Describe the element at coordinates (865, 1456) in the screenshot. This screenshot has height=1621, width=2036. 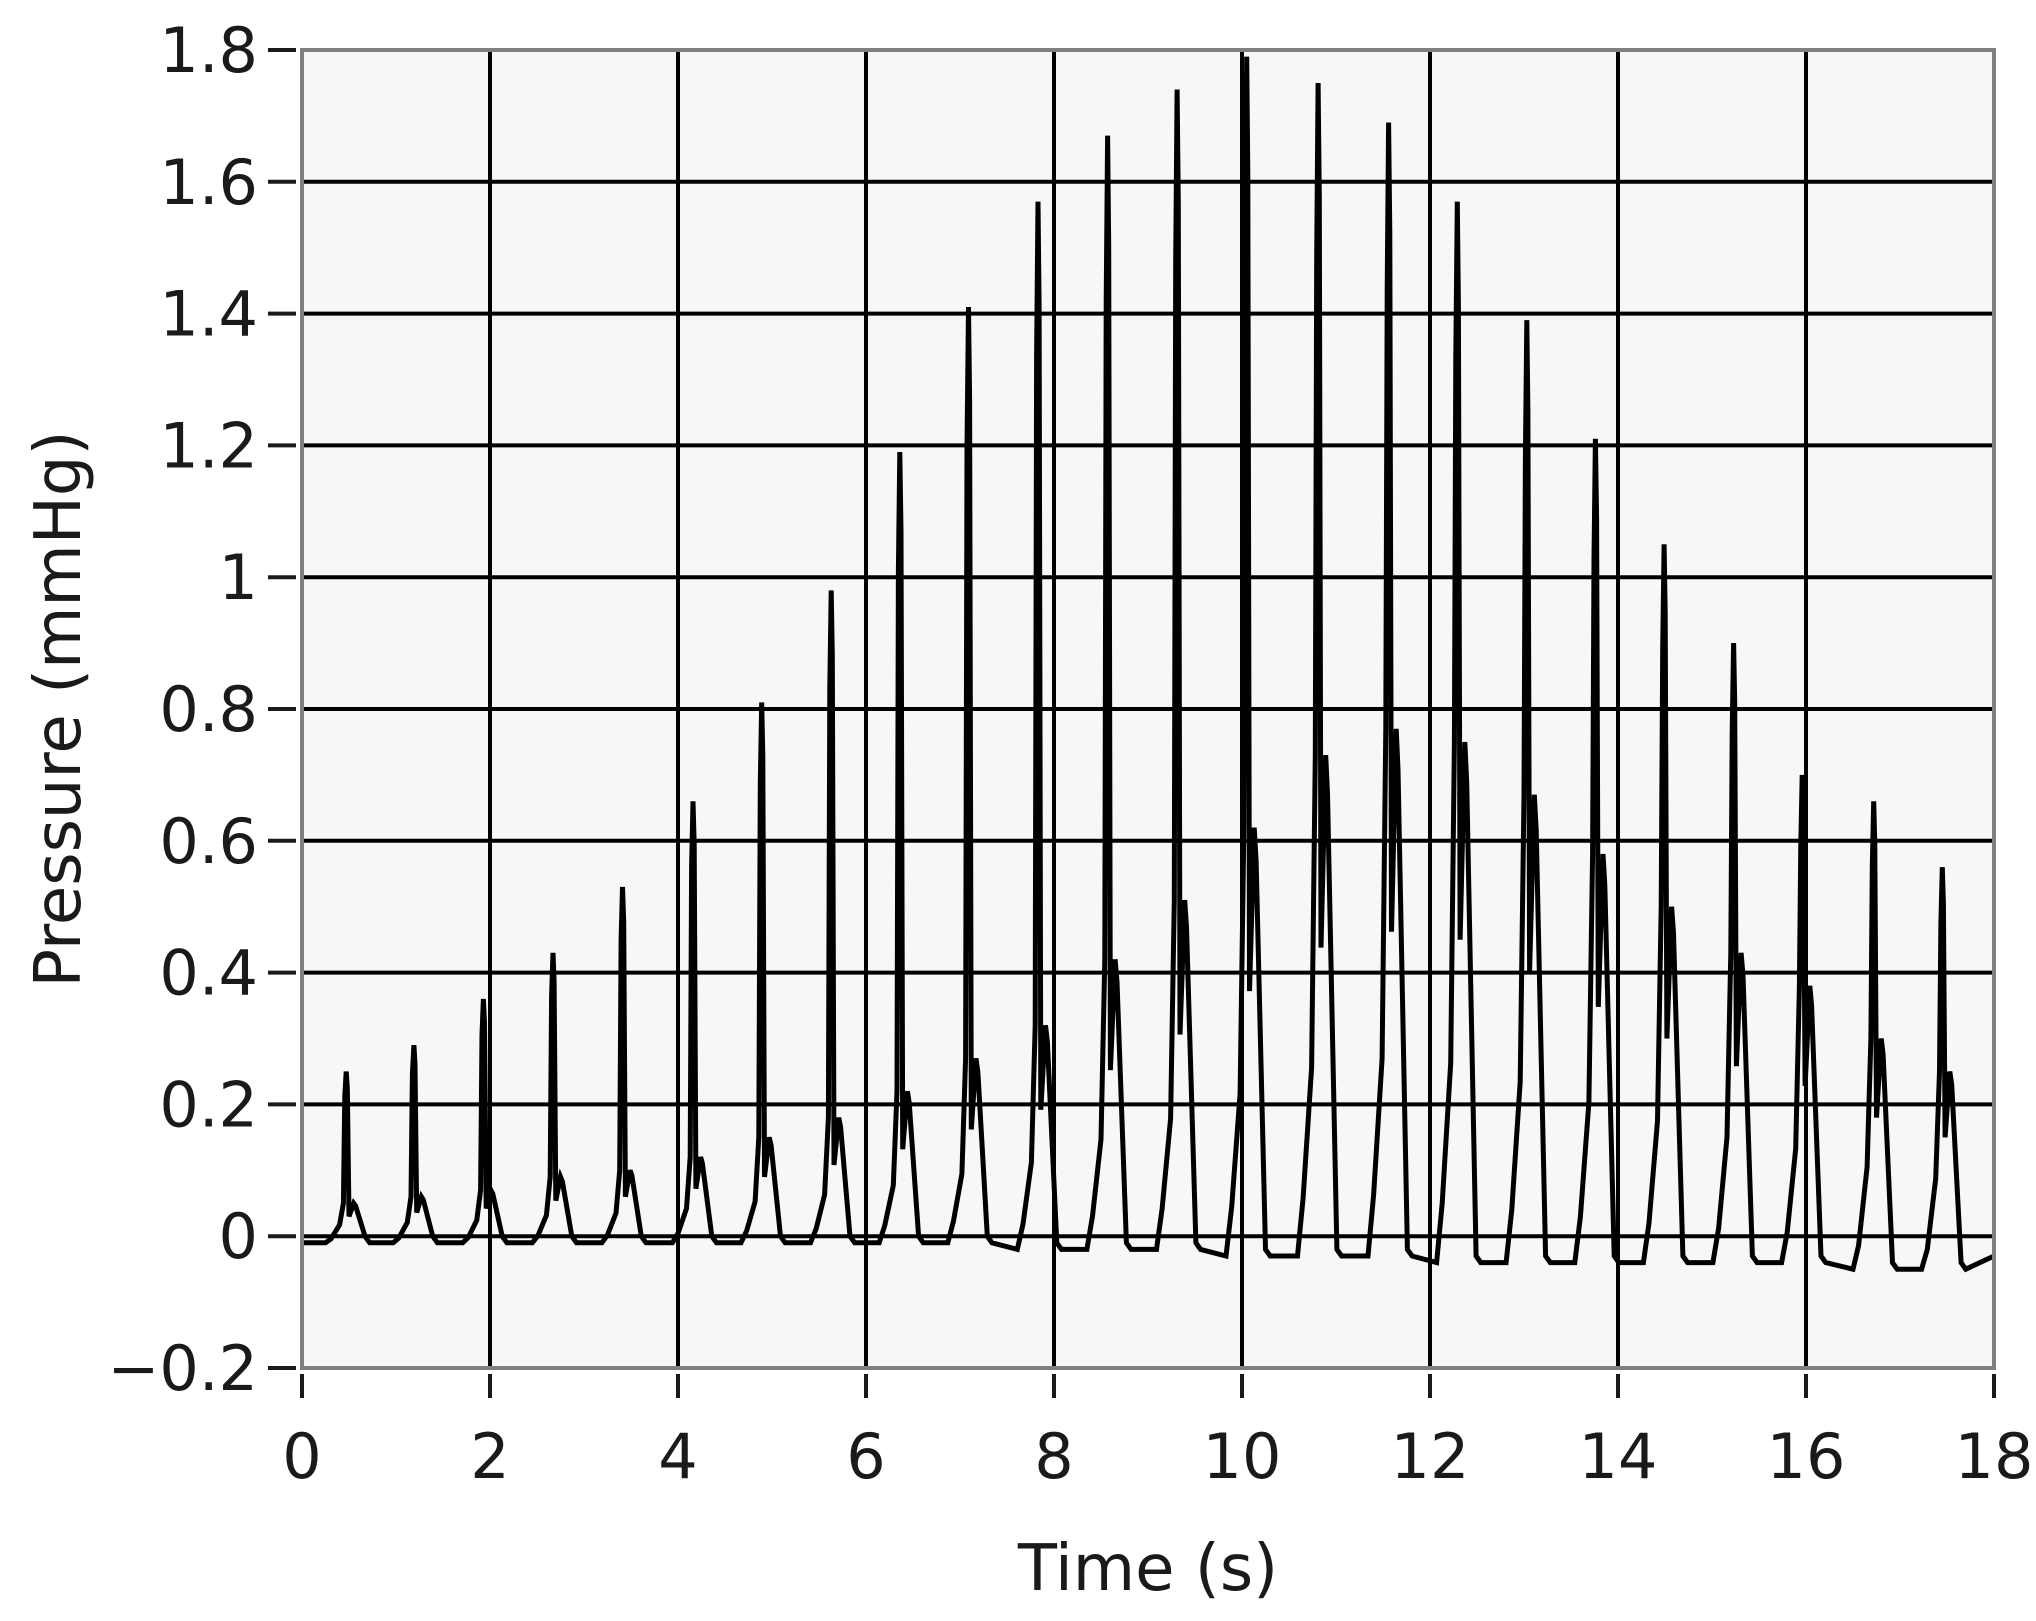
I see `x-tick-label: 6` at that location.